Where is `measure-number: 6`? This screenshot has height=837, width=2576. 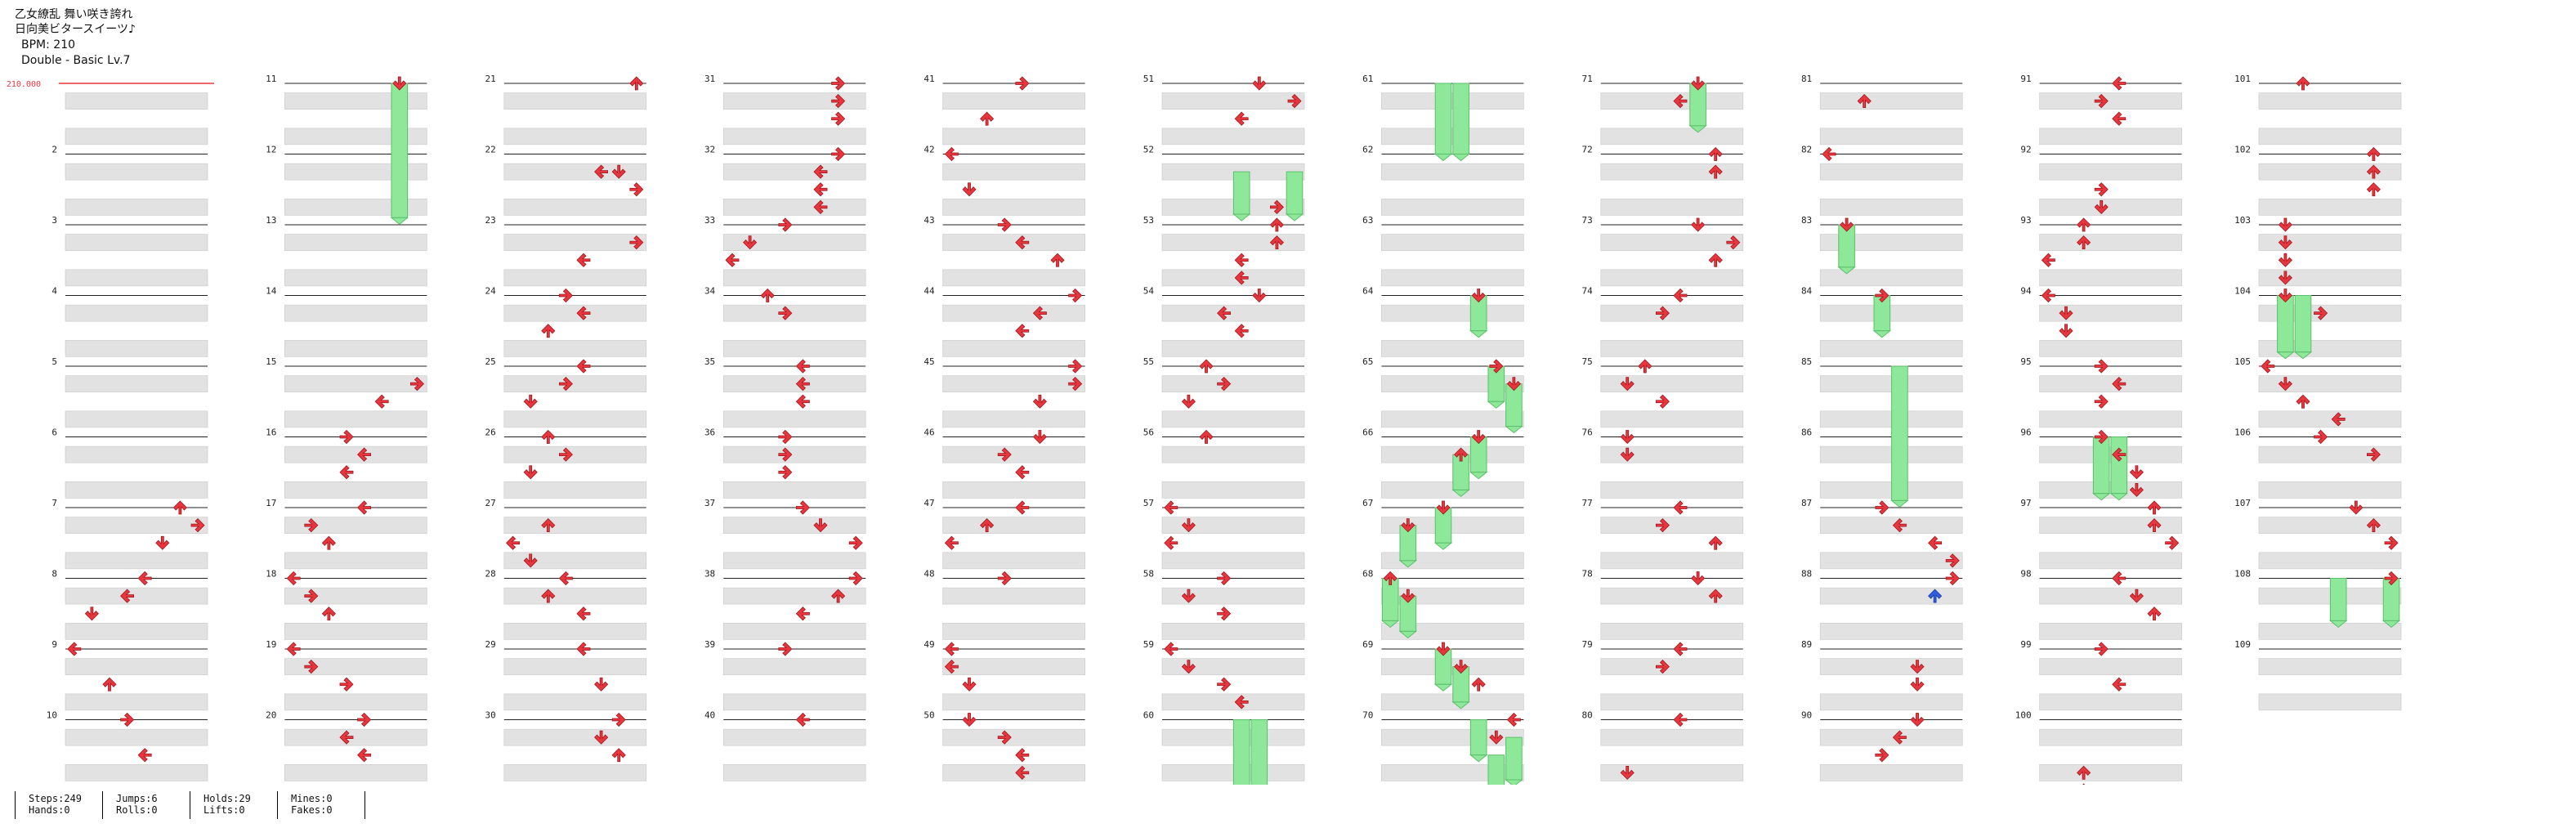 measure-number: 6 is located at coordinates (54, 432).